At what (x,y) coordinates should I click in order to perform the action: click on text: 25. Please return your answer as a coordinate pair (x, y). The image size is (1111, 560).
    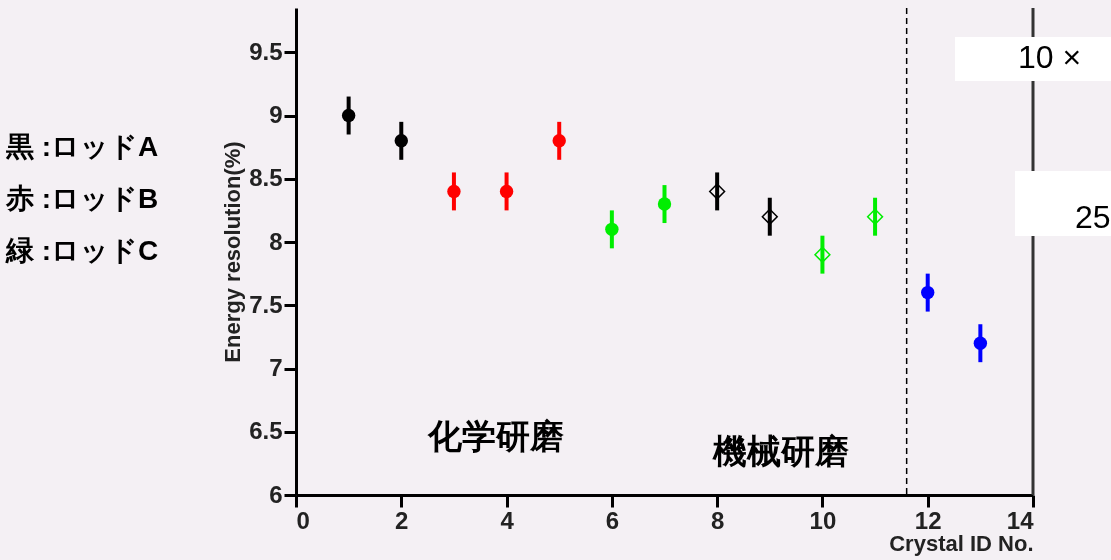
    Looking at the image, I should click on (1093, 217).